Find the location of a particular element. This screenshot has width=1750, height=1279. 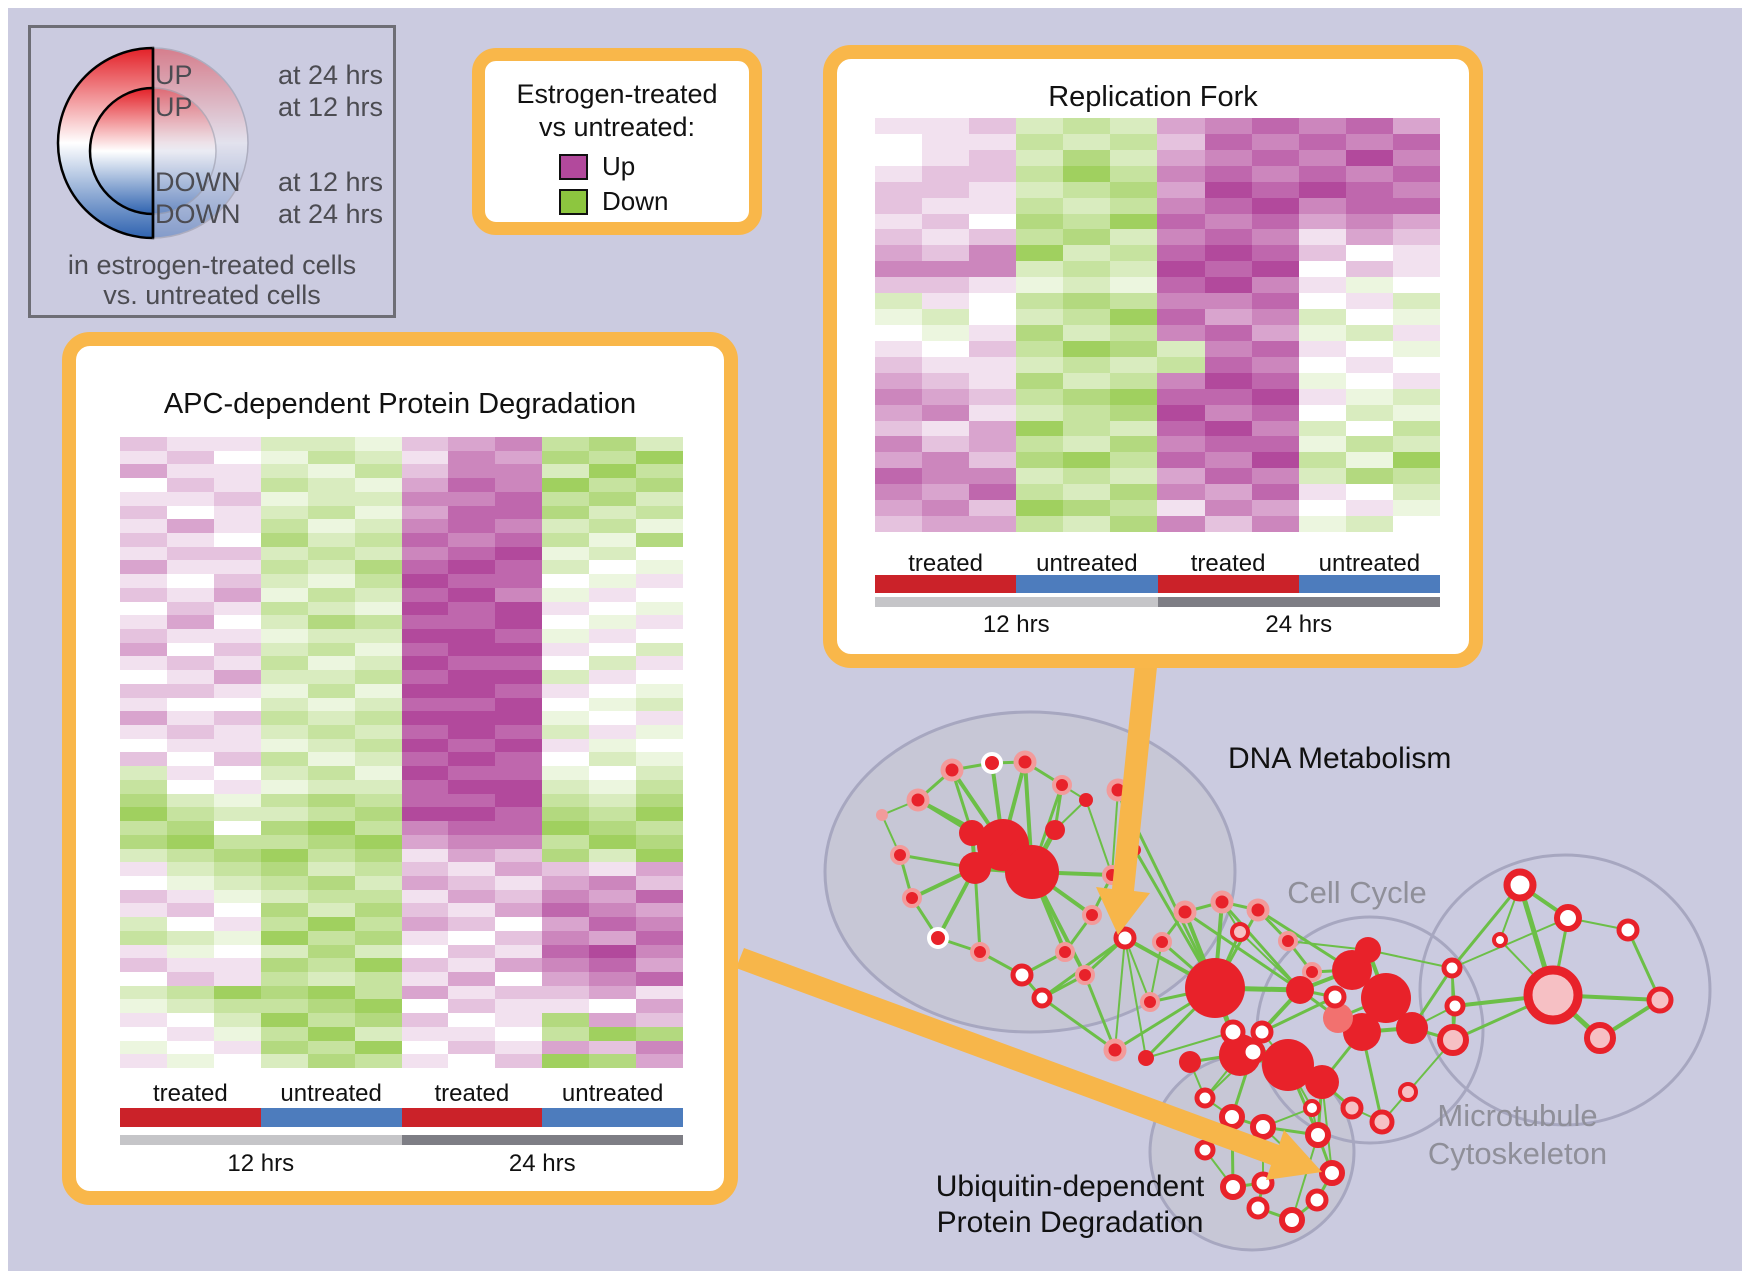

apc-title: APC-dependent Protein Degradation is located at coordinates (400, 404).